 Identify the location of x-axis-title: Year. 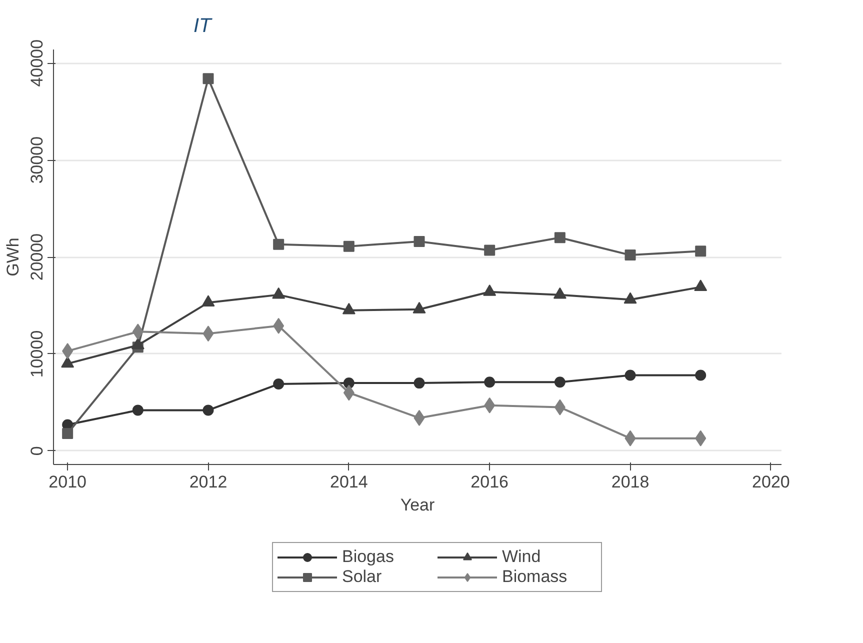
(418, 505).